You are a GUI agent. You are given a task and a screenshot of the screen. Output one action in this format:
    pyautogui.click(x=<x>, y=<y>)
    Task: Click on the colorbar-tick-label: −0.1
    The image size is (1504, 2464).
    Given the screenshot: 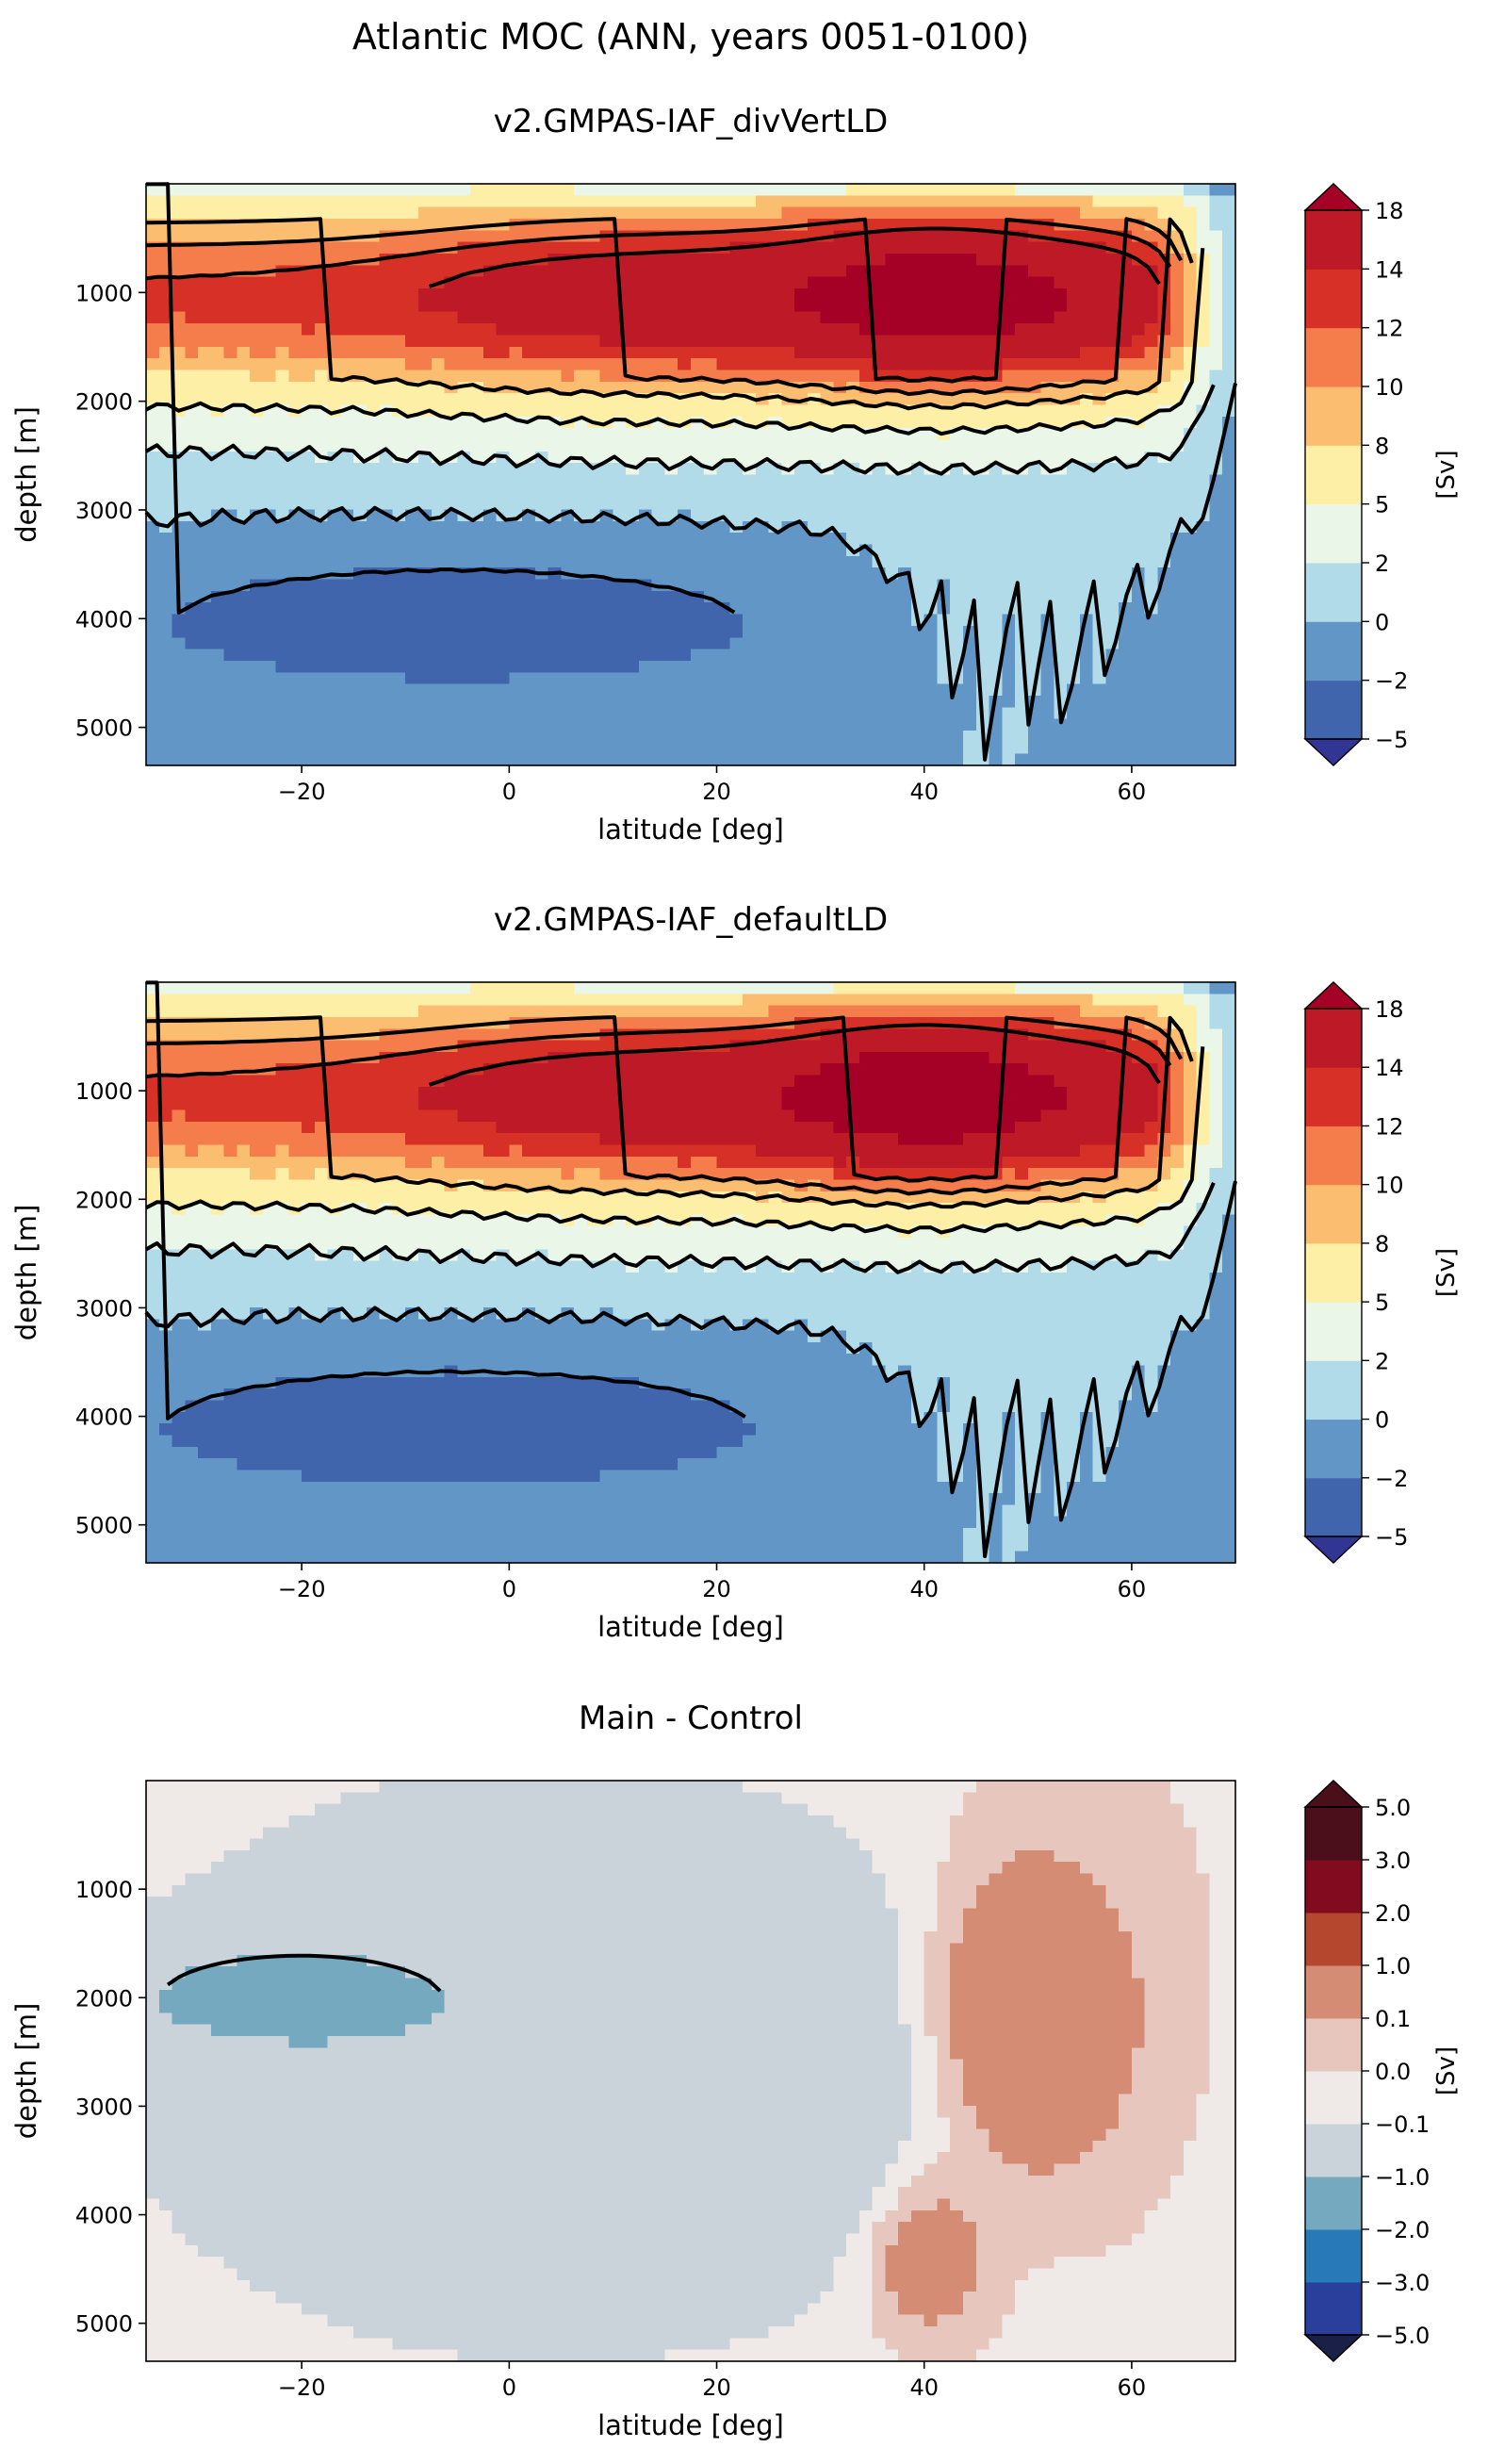 What is the action you would take?
    pyautogui.click(x=1402, y=2124)
    